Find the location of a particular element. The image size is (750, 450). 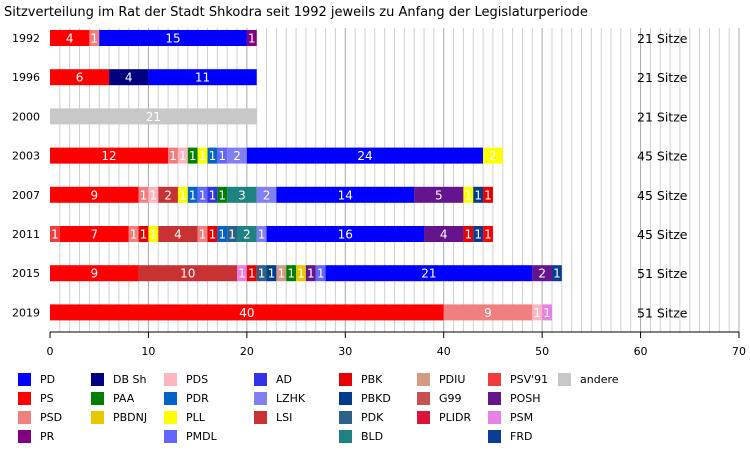

x-tick-label: 20 is located at coordinates (247, 351).